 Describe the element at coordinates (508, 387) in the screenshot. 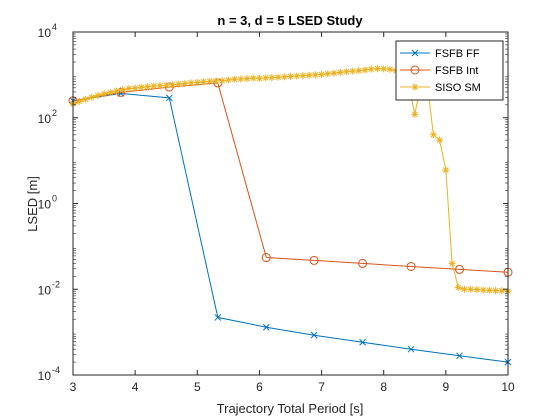

I see `x-tick-label-8: 10` at that location.